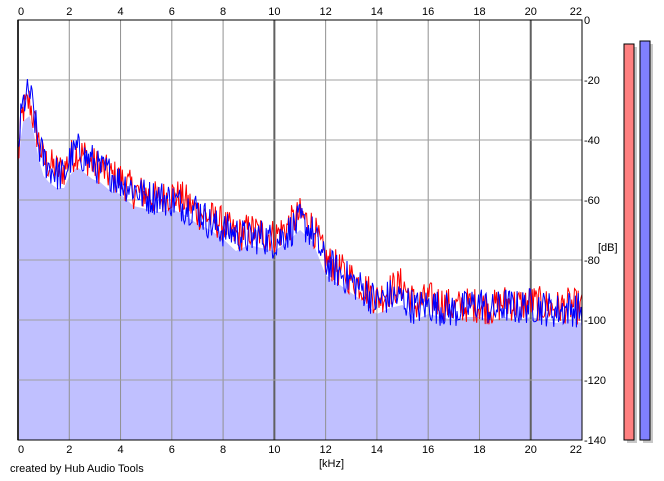 The image size is (664, 481). I want to click on y-tick-label: -20, so click(592, 81).